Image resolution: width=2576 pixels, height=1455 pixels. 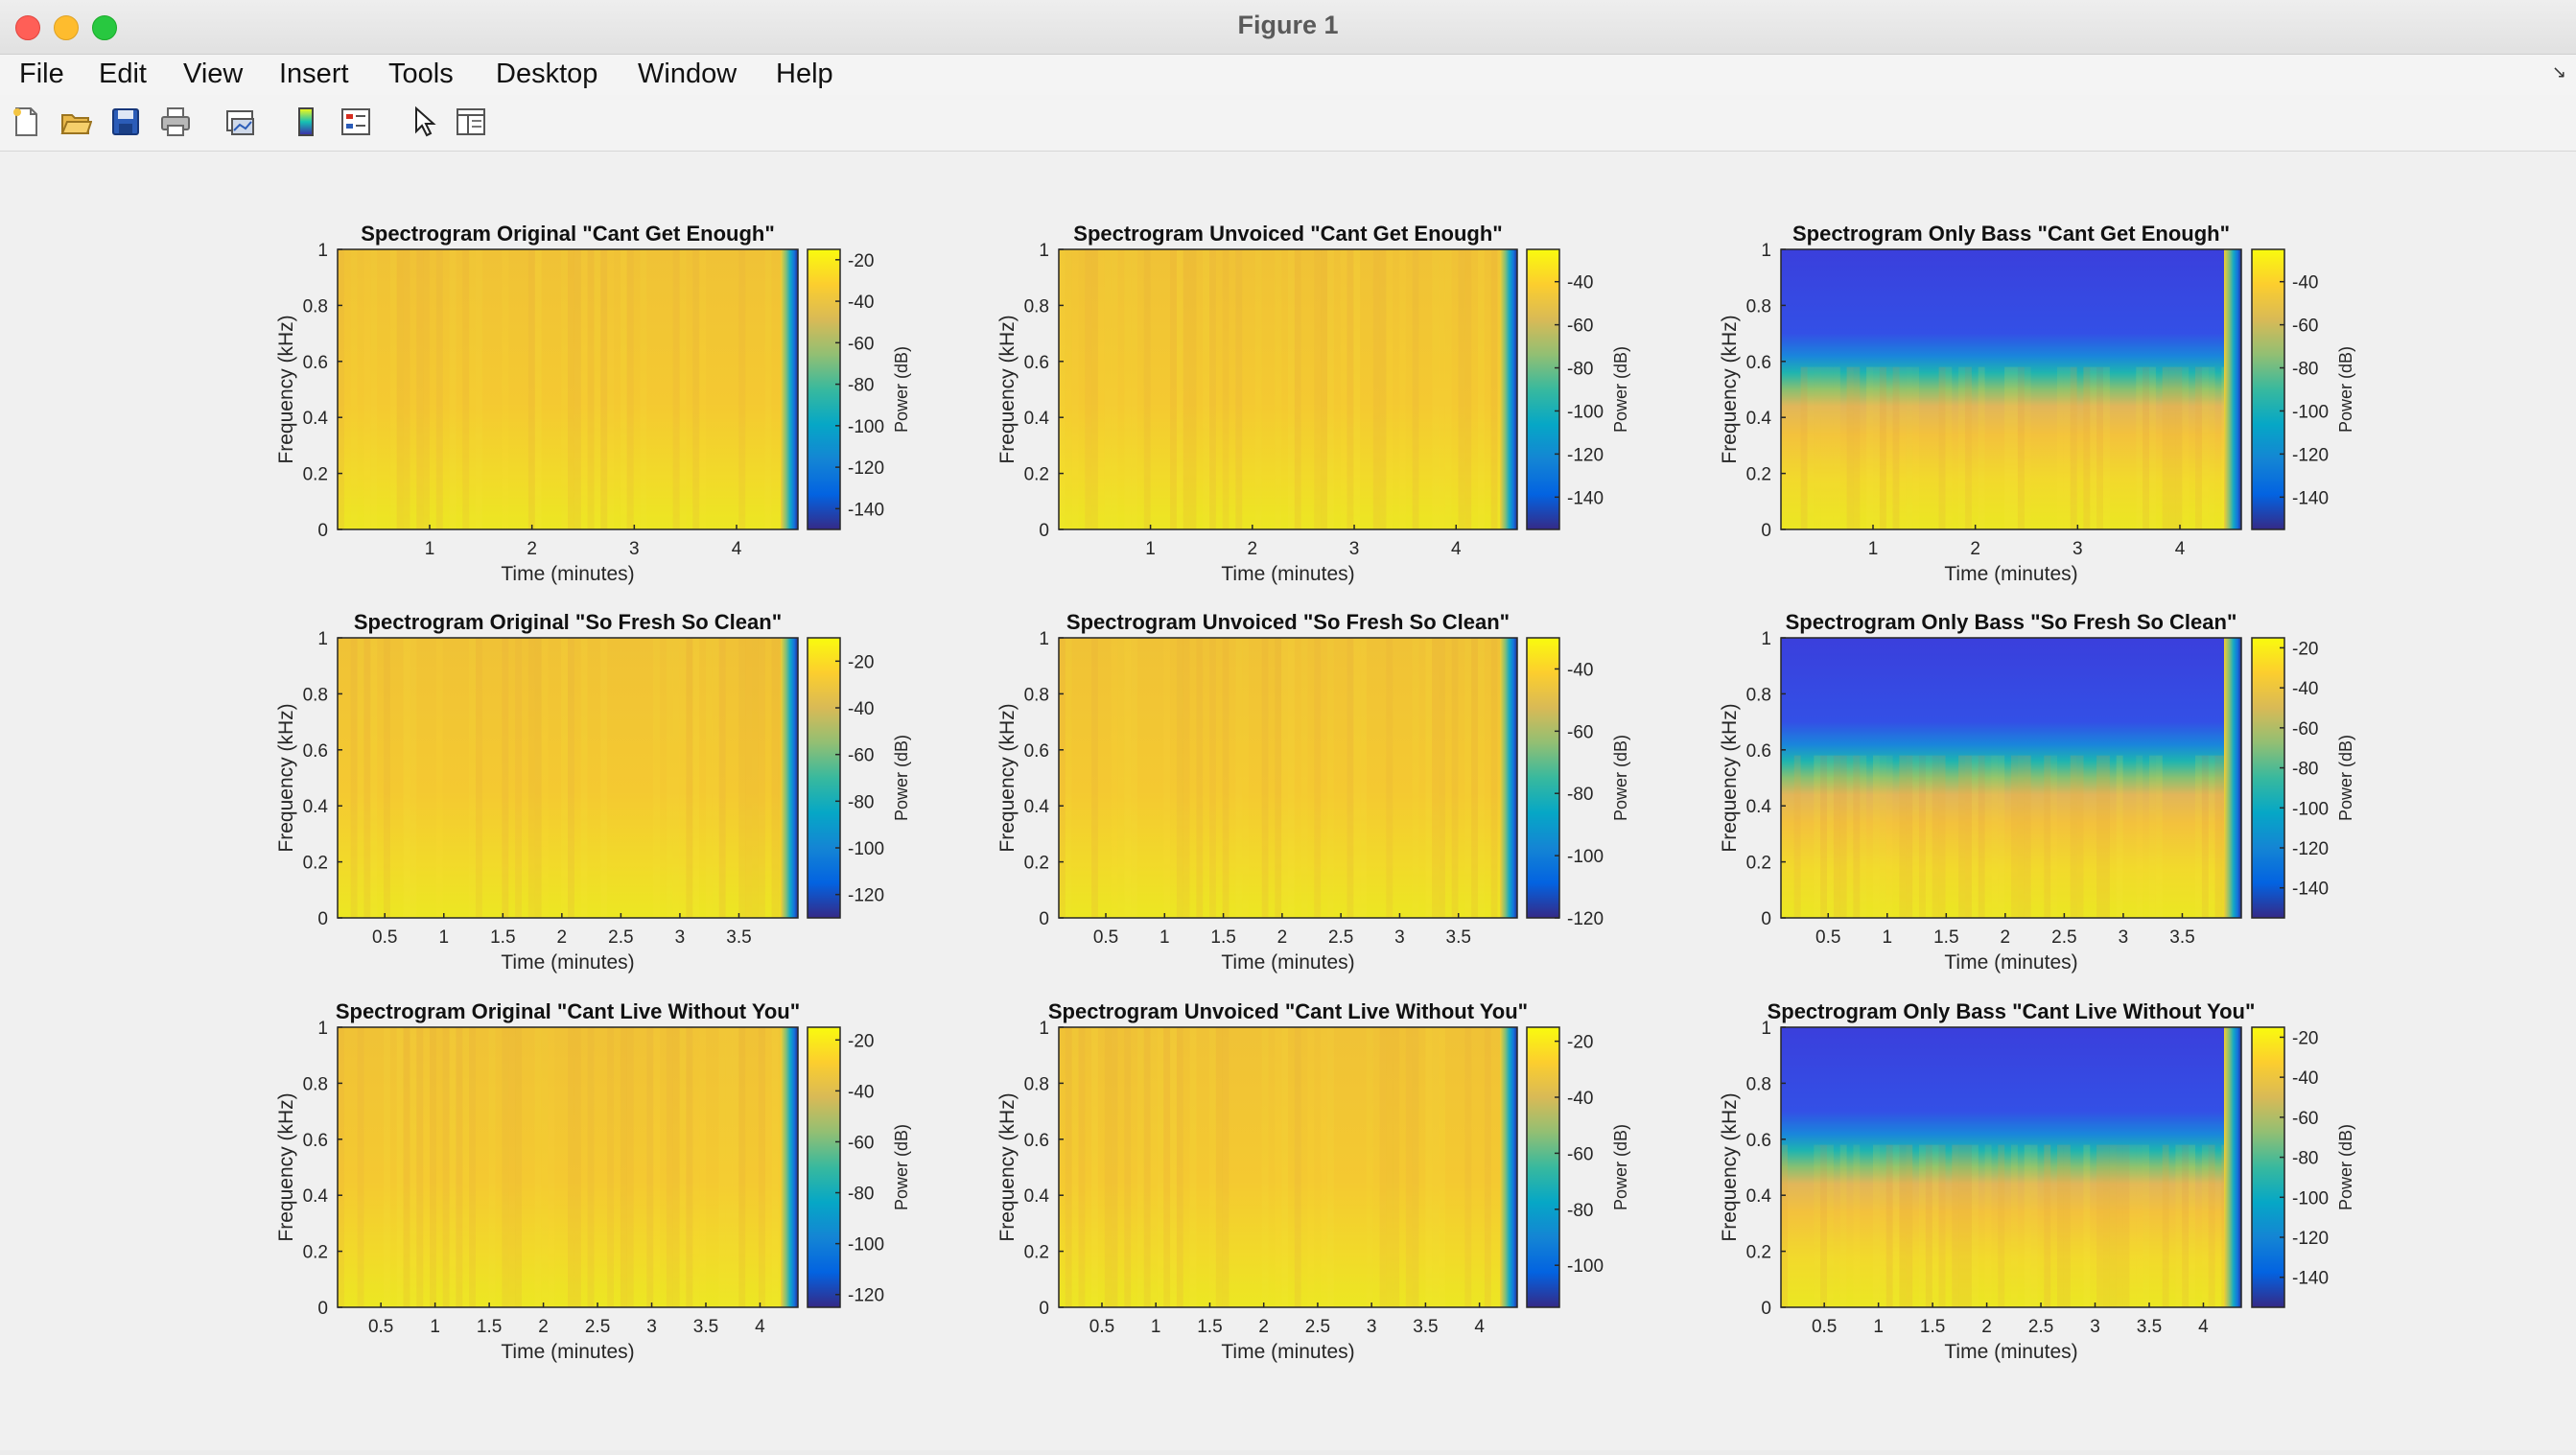 I want to click on new-figure-icon, so click(x=26, y=122).